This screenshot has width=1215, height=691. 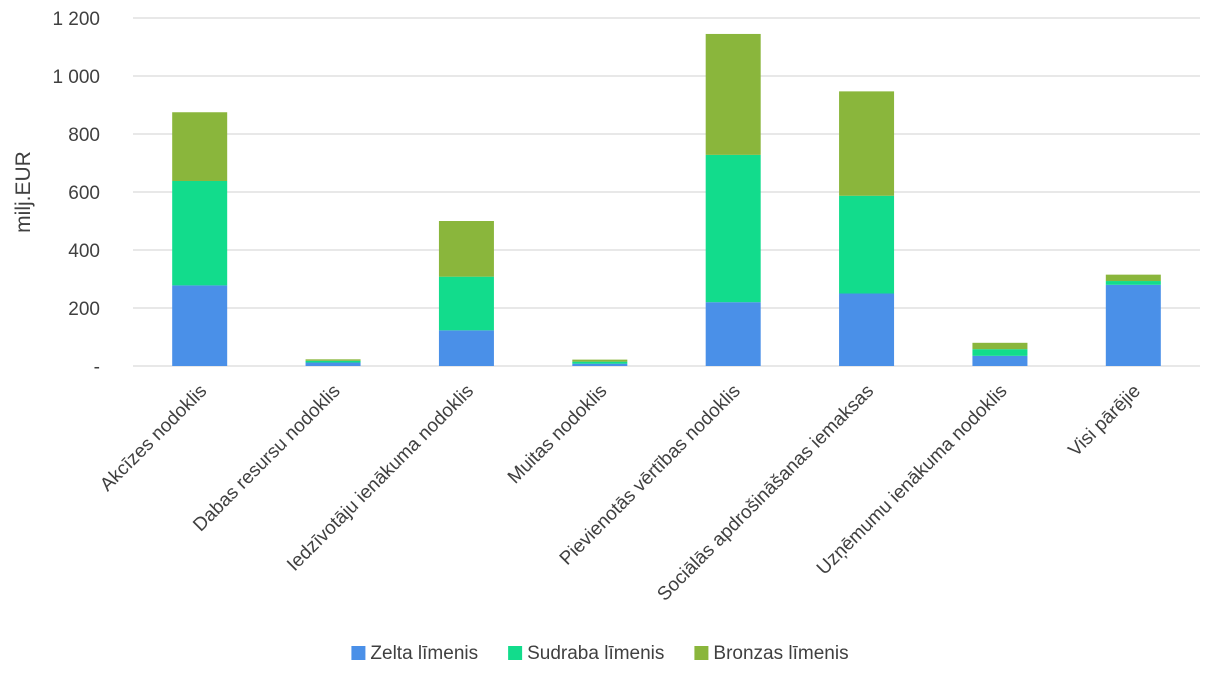 What do you see at coordinates (76, 77) in the screenshot?
I see `y-tick-label: 1 000` at bounding box center [76, 77].